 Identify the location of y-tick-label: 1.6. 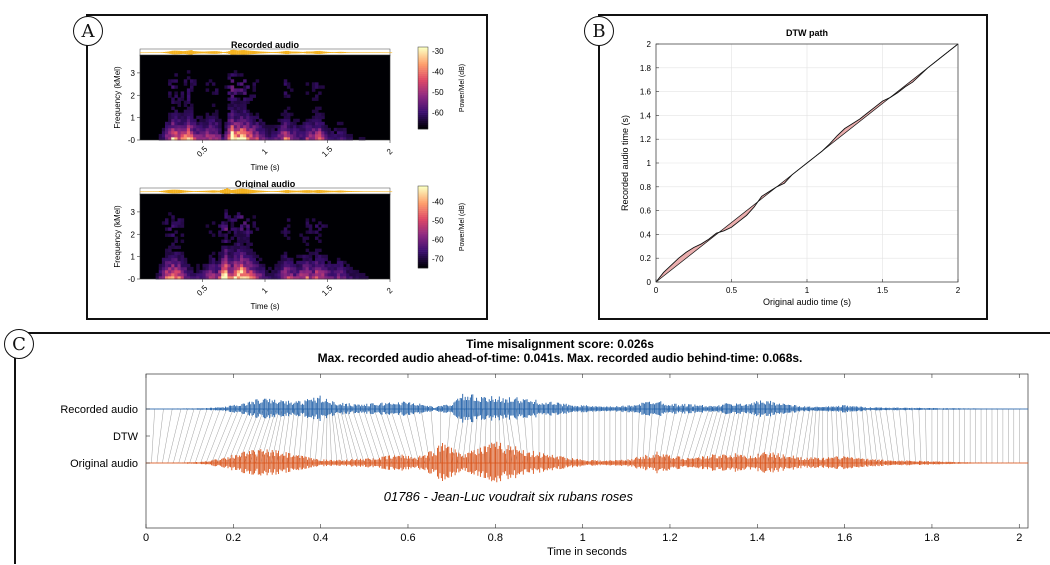
(646, 92).